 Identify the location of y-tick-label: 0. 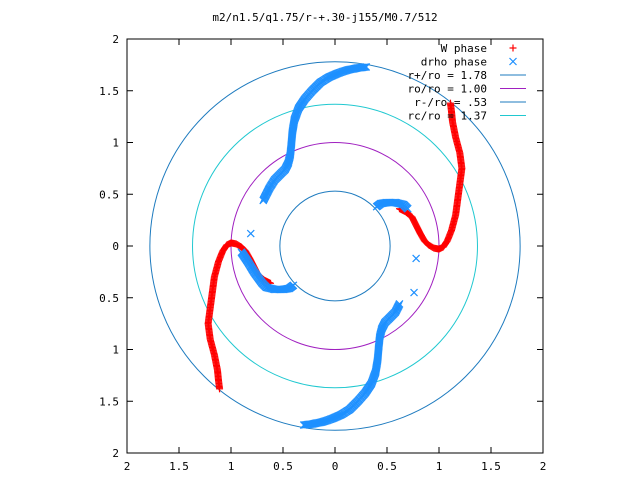
(115, 246).